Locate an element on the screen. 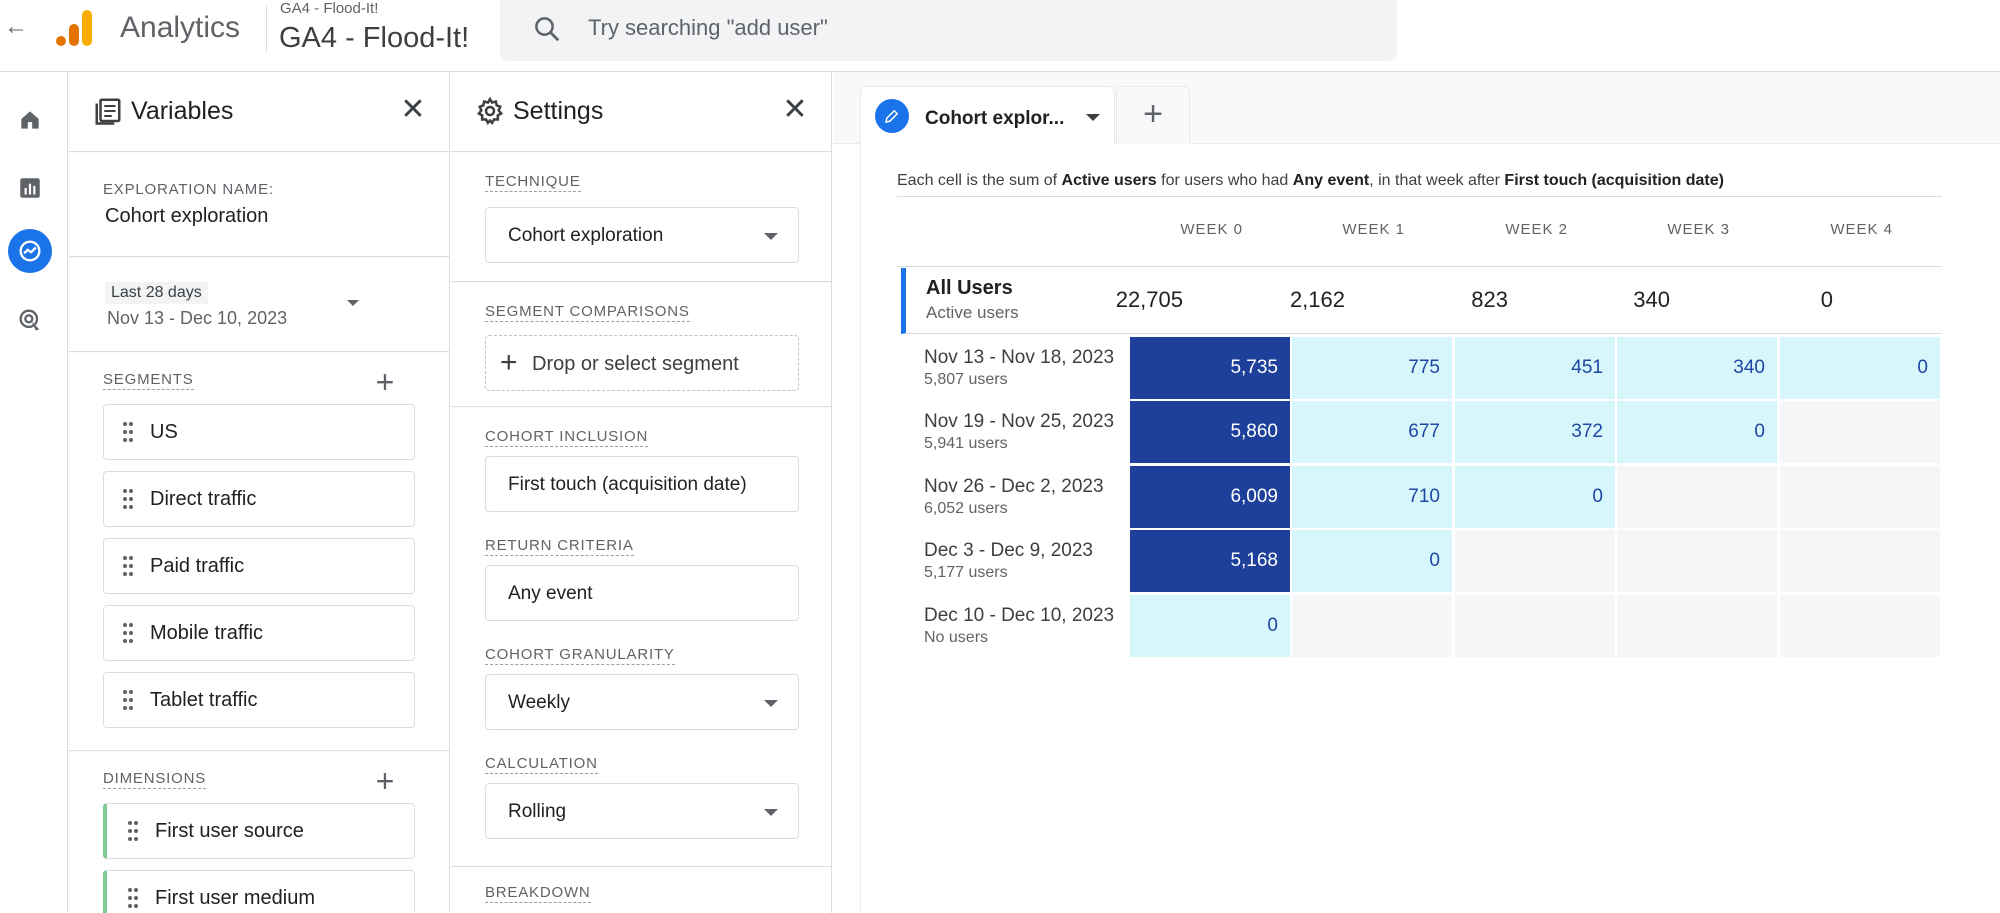 The image size is (2000, 913). account-name: GA4 - Flood-It! is located at coordinates (329, 8).